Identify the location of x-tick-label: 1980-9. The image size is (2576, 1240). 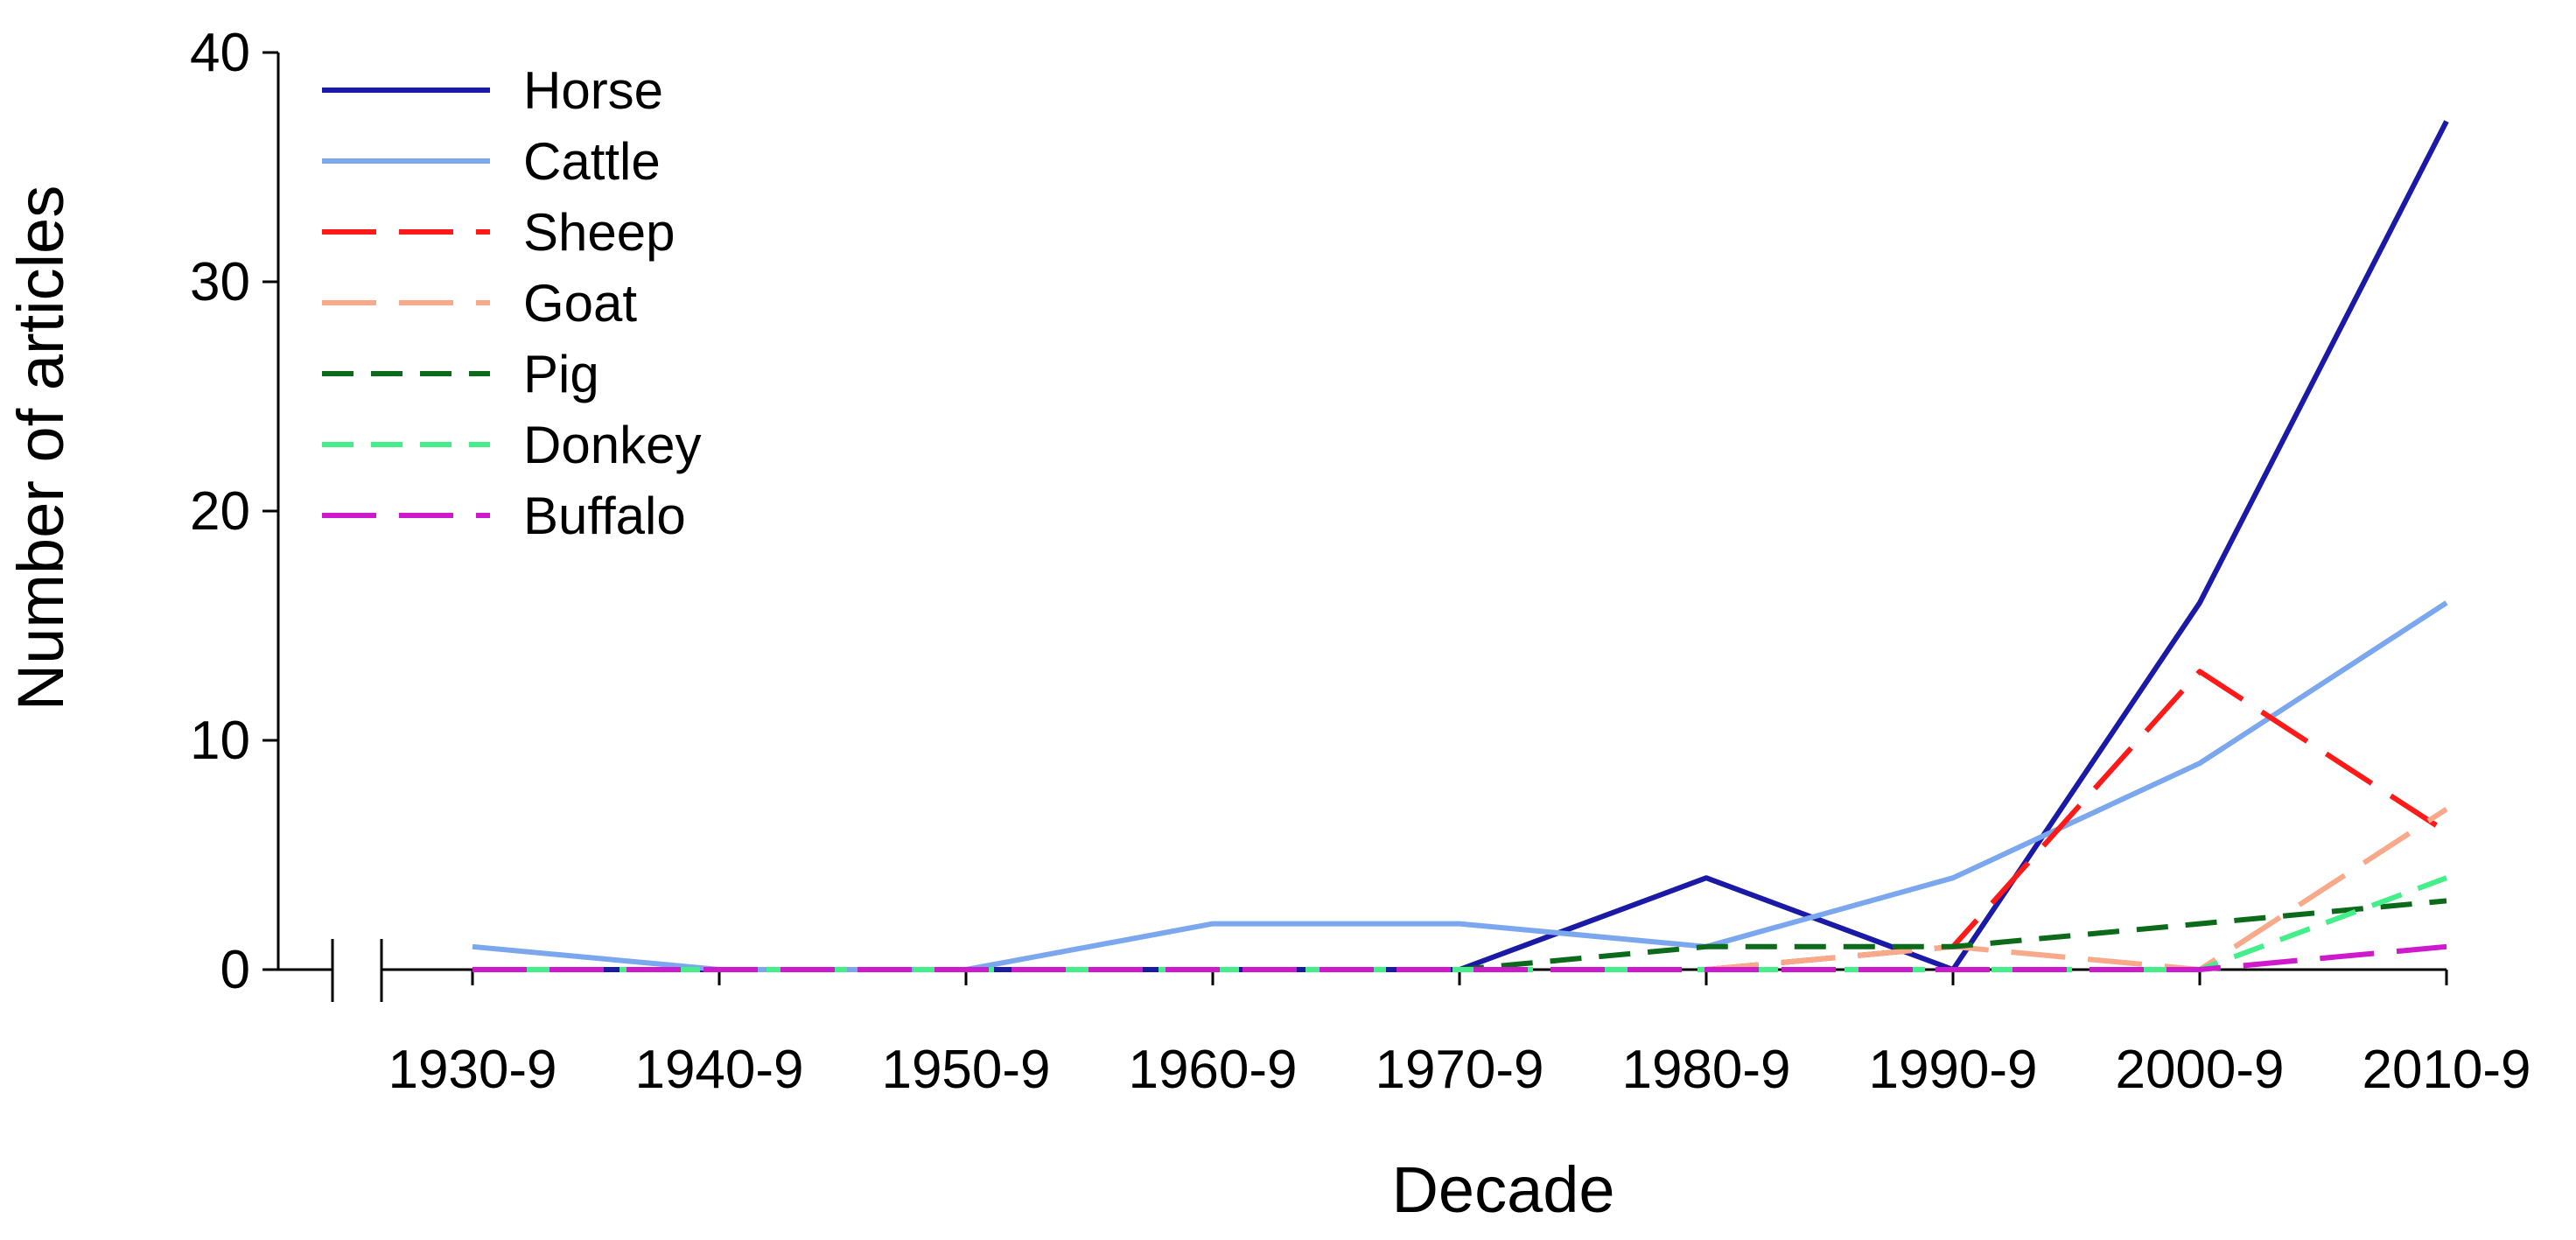
(1705, 1070).